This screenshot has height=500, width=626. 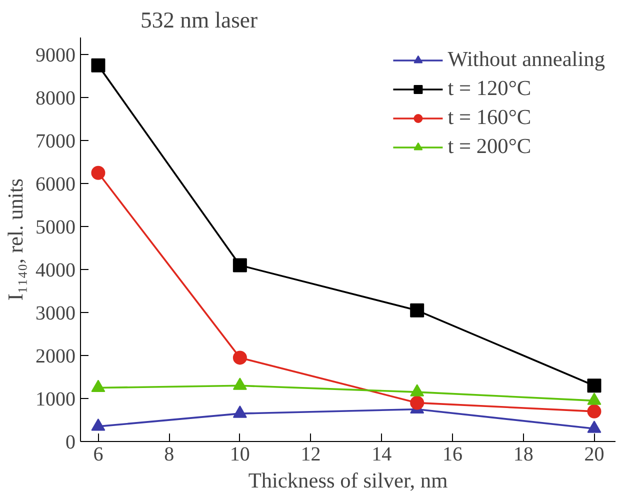 I want to click on x-tick-label: 10, so click(x=240, y=455).